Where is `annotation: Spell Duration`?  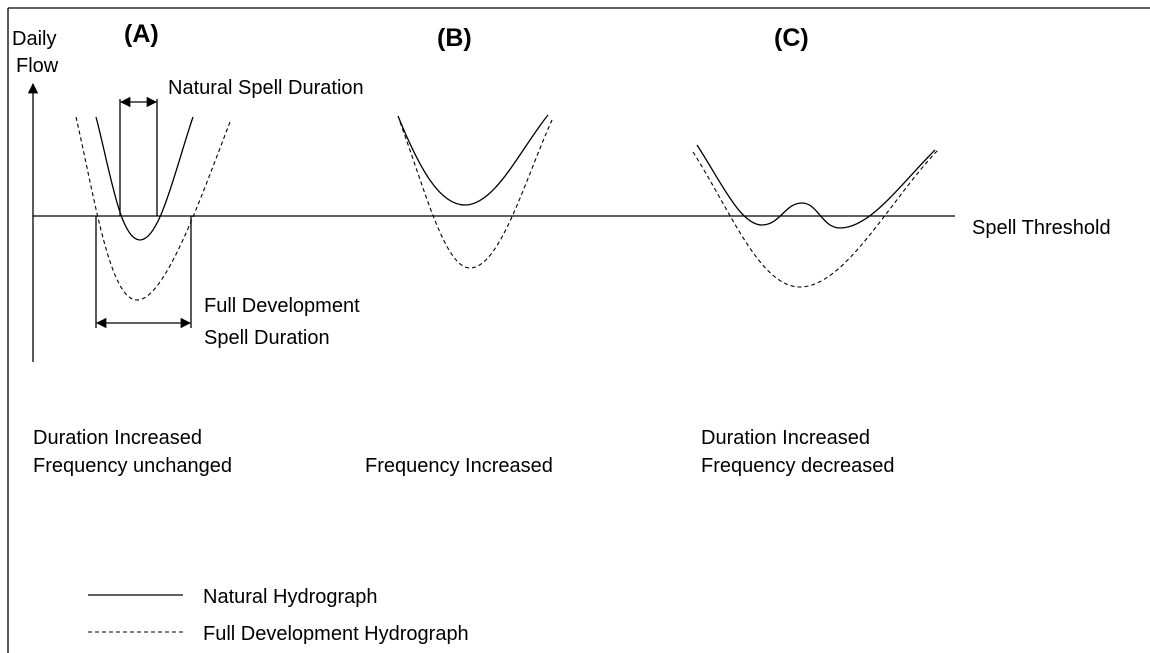 annotation: Spell Duration is located at coordinates (267, 338).